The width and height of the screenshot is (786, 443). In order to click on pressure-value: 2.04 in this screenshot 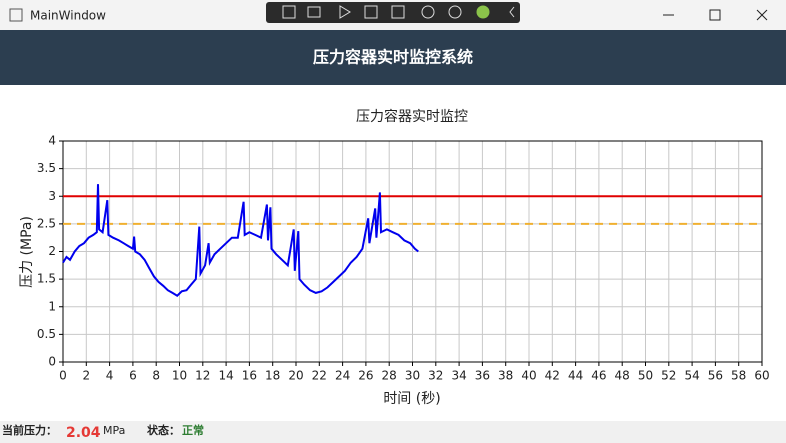, I will do `click(83, 433)`.